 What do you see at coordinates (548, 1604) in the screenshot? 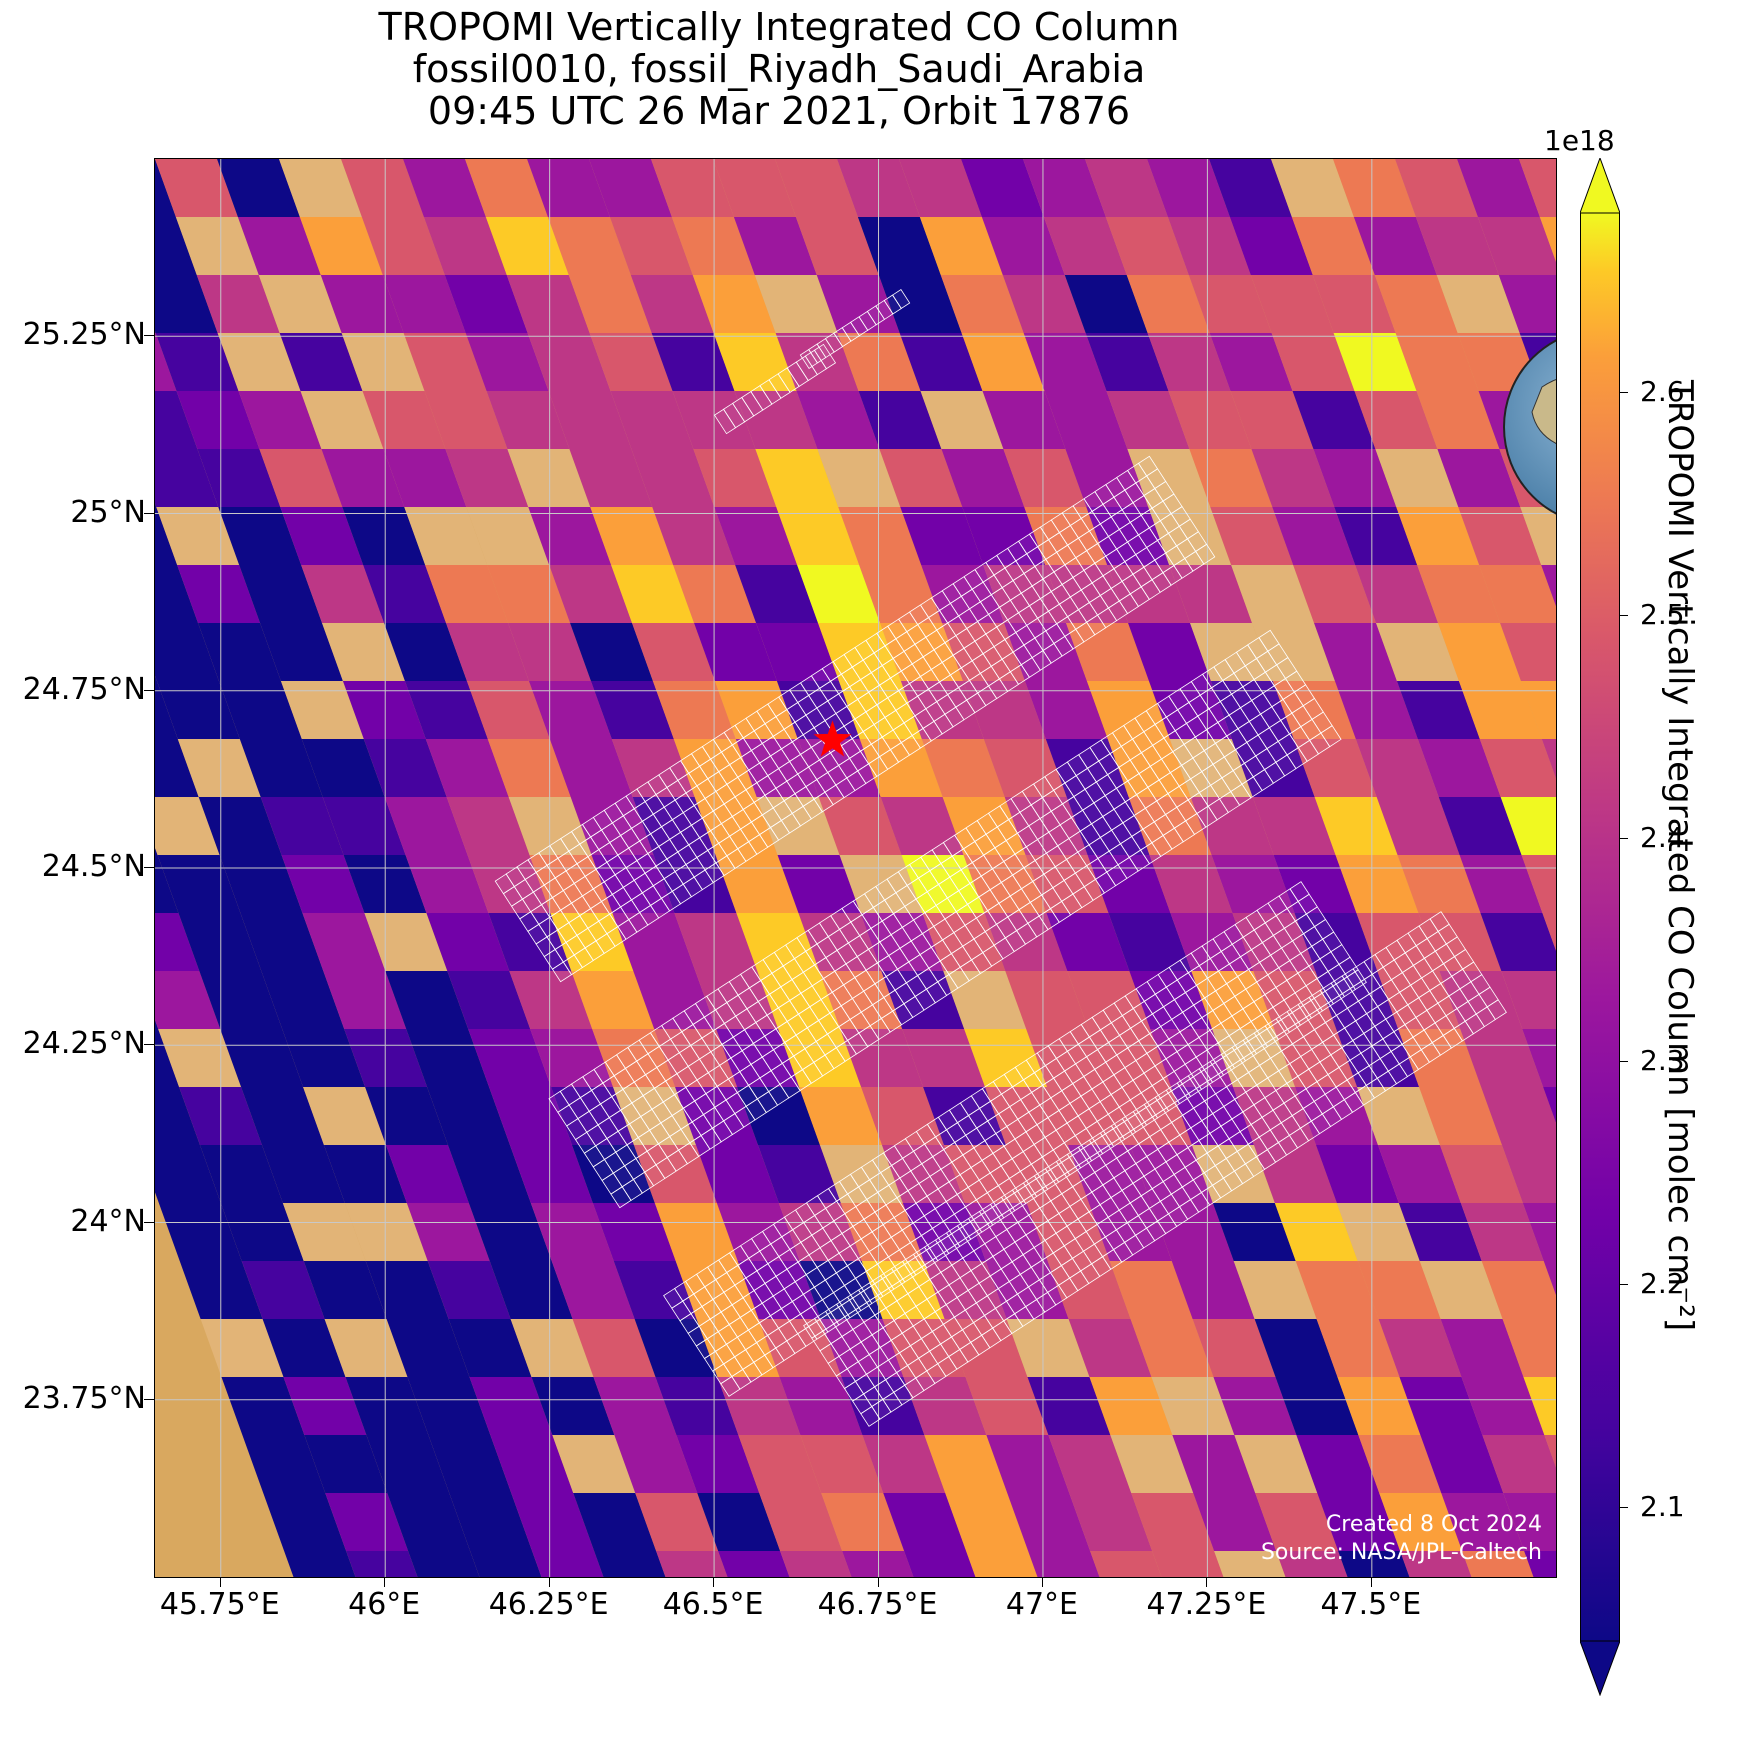
I see `lon-tick-label: 46.25°E` at bounding box center [548, 1604].